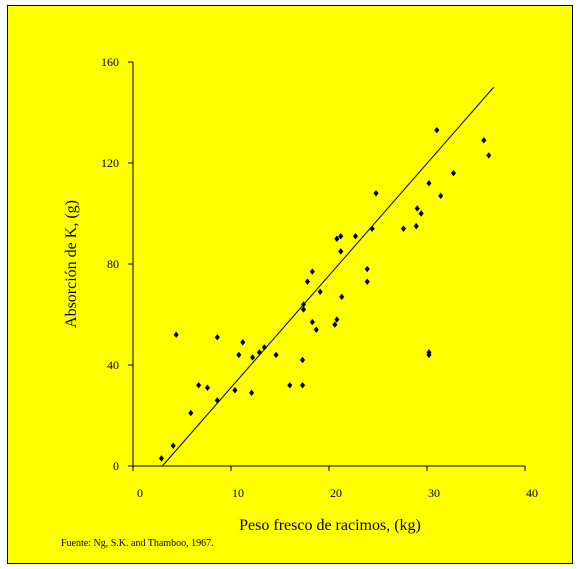 The width and height of the screenshot is (581, 569). Describe the element at coordinates (330, 525) in the screenshot. I see `x-axis-title: Peso fresco de racimos, (kg)` at that location.